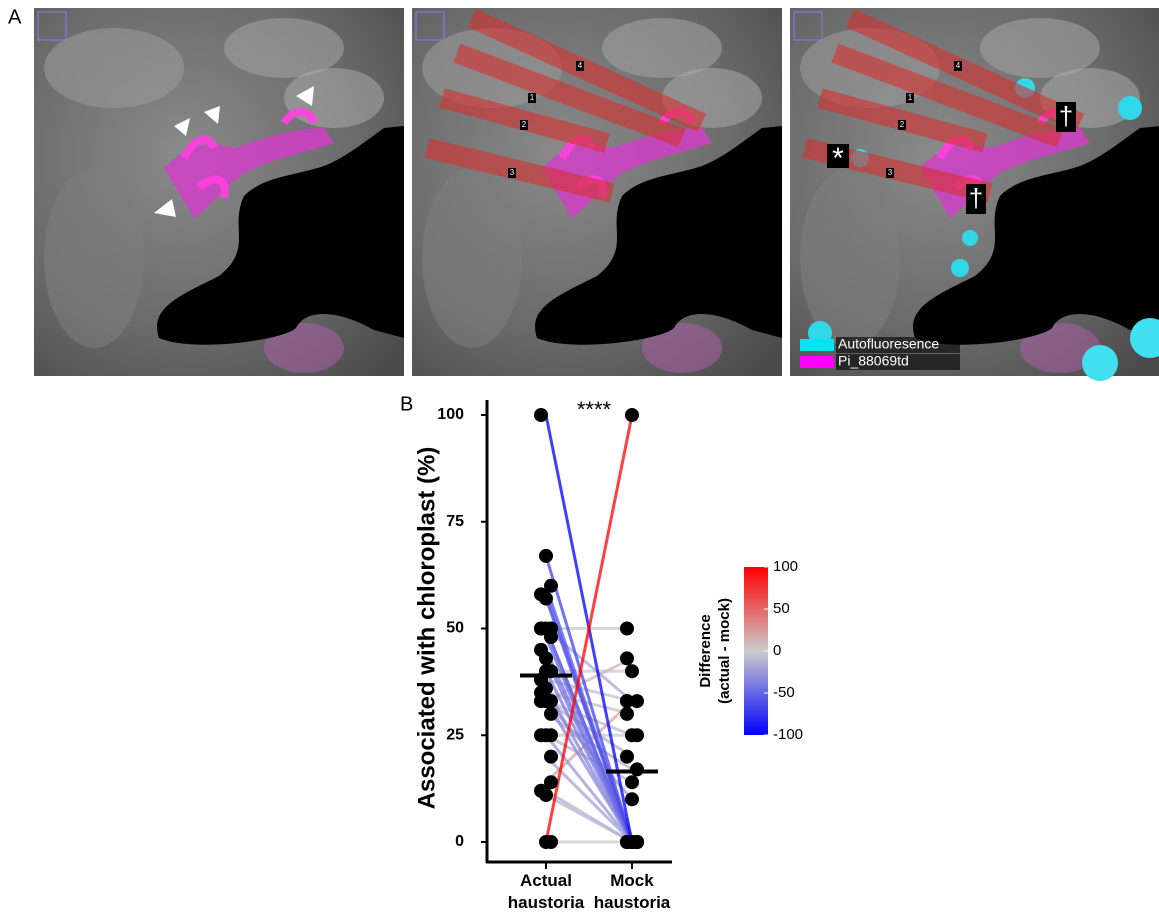 The image size is (1159, 916). I want to click on micrograph, so click(219, 192).